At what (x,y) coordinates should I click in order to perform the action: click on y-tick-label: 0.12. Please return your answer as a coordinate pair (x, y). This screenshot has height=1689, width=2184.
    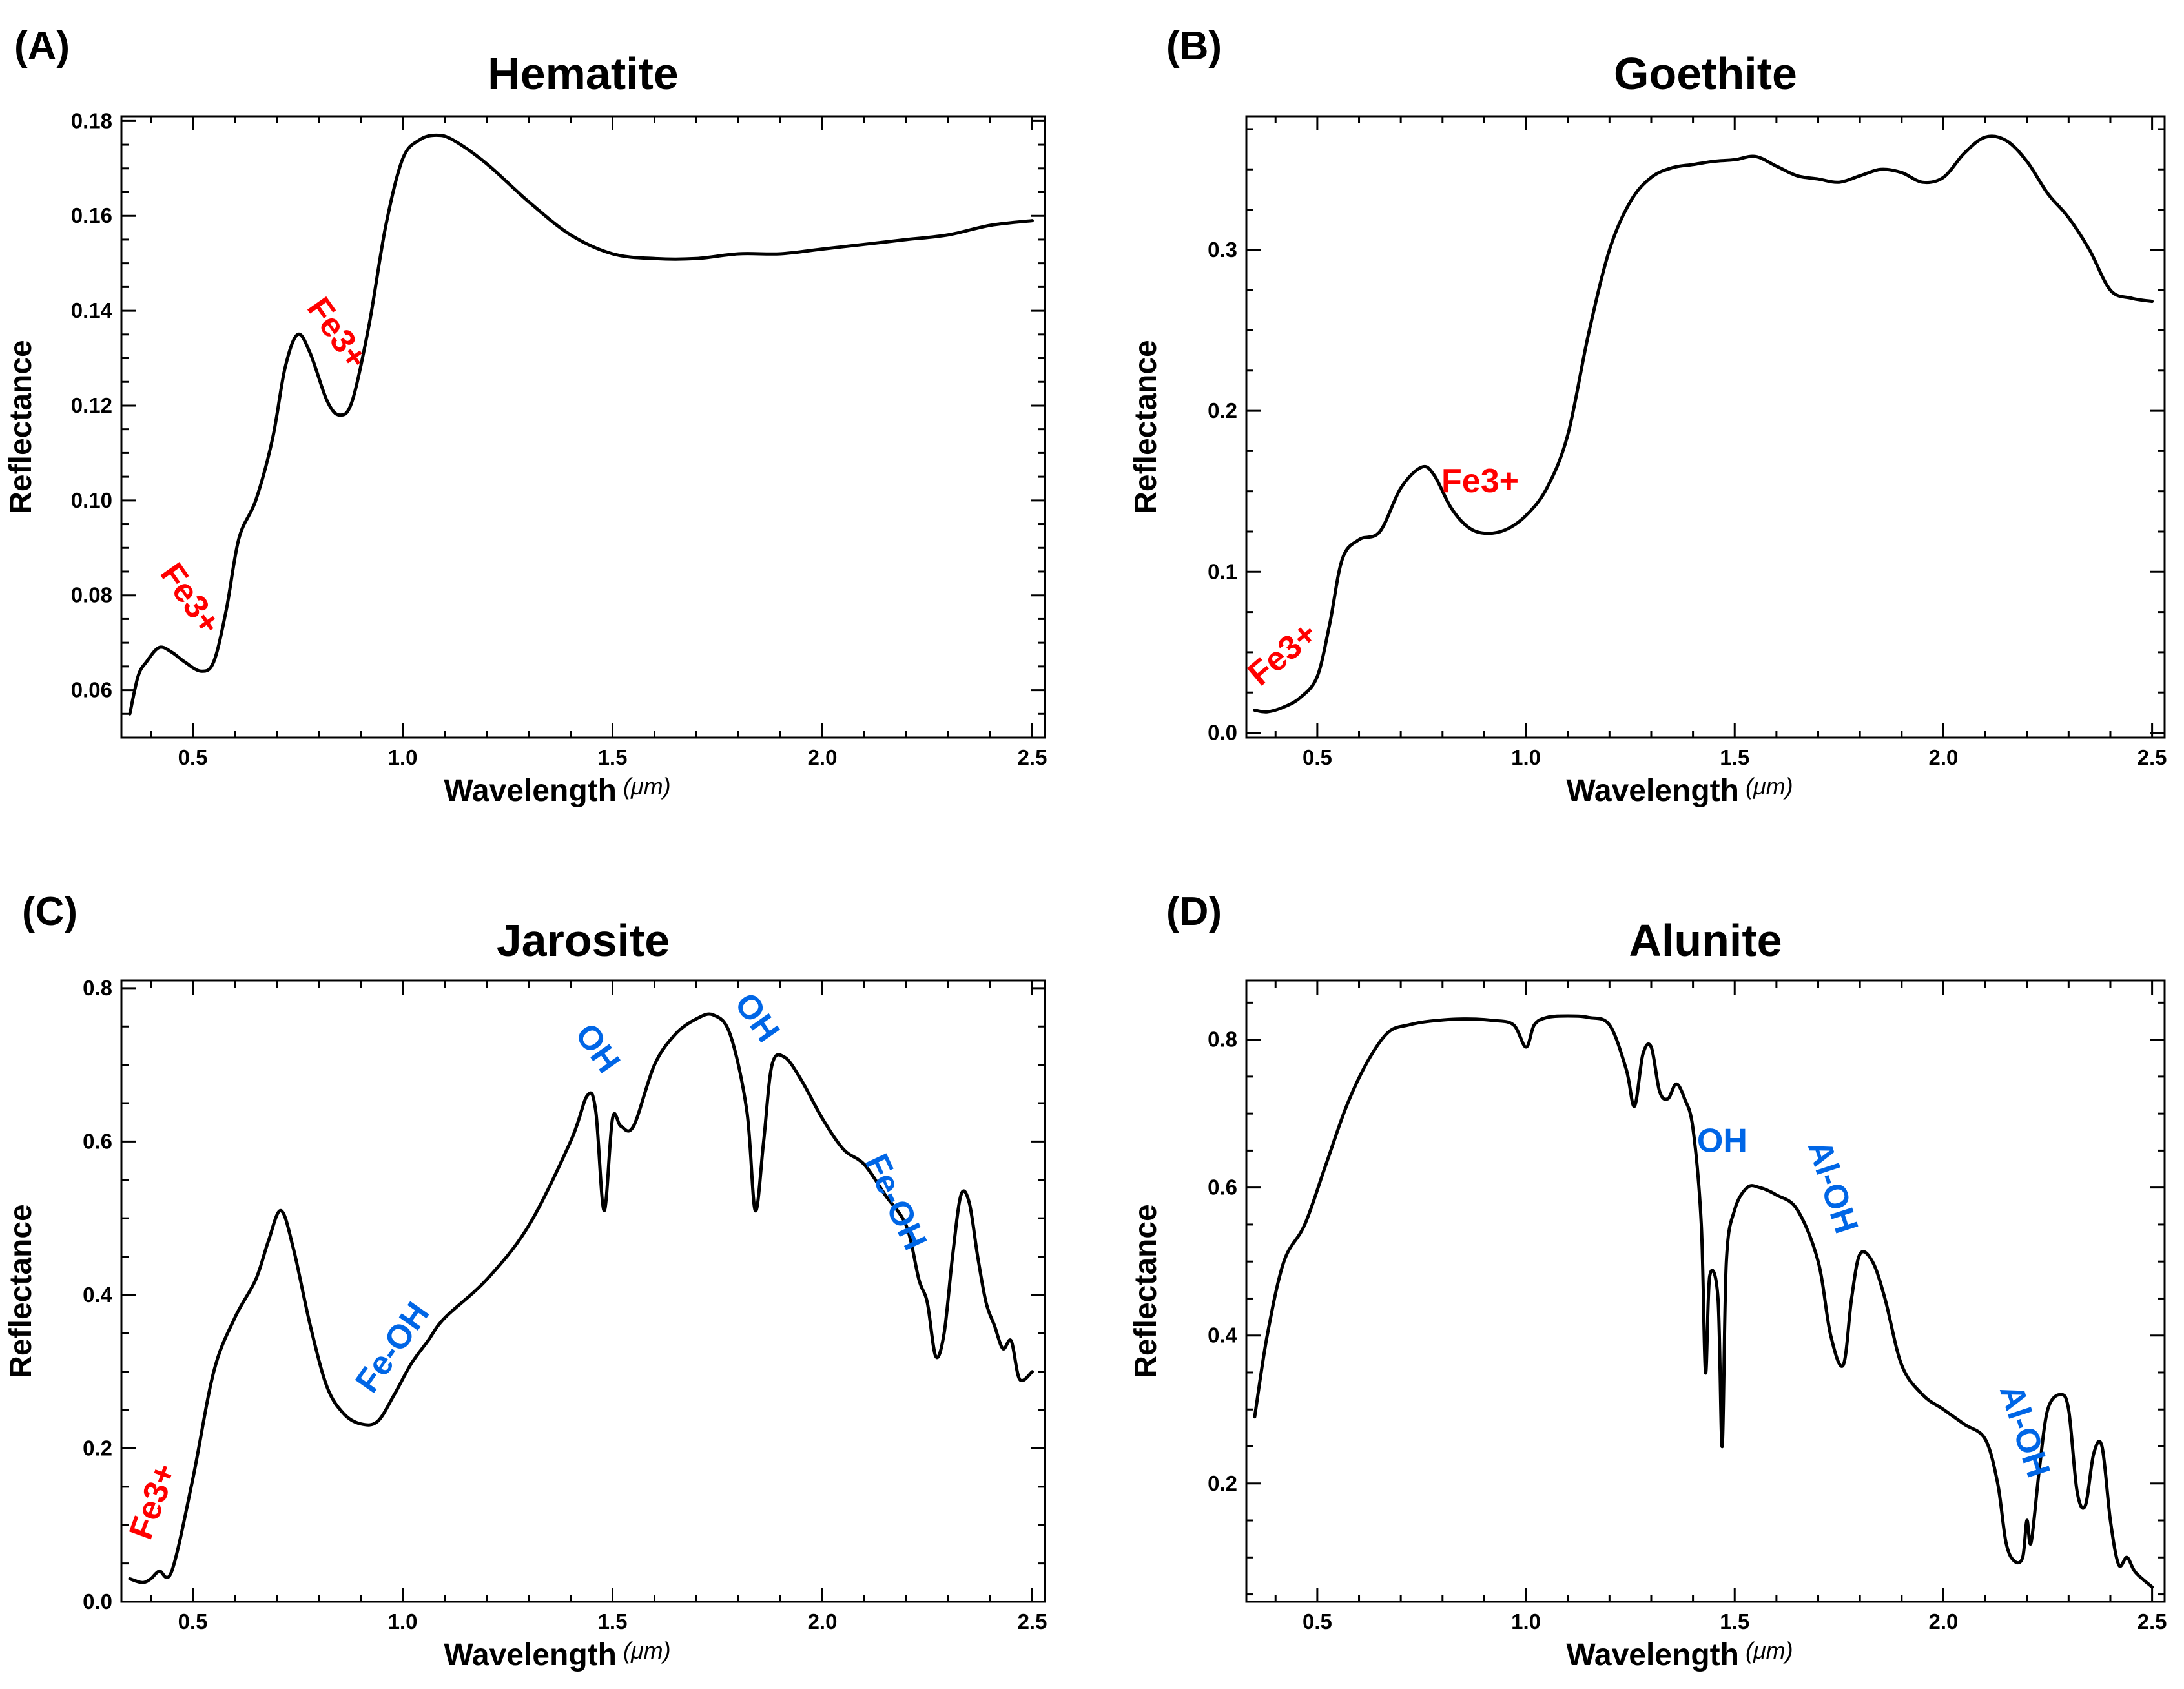
    Looking at the image, I should click on (91, 405).